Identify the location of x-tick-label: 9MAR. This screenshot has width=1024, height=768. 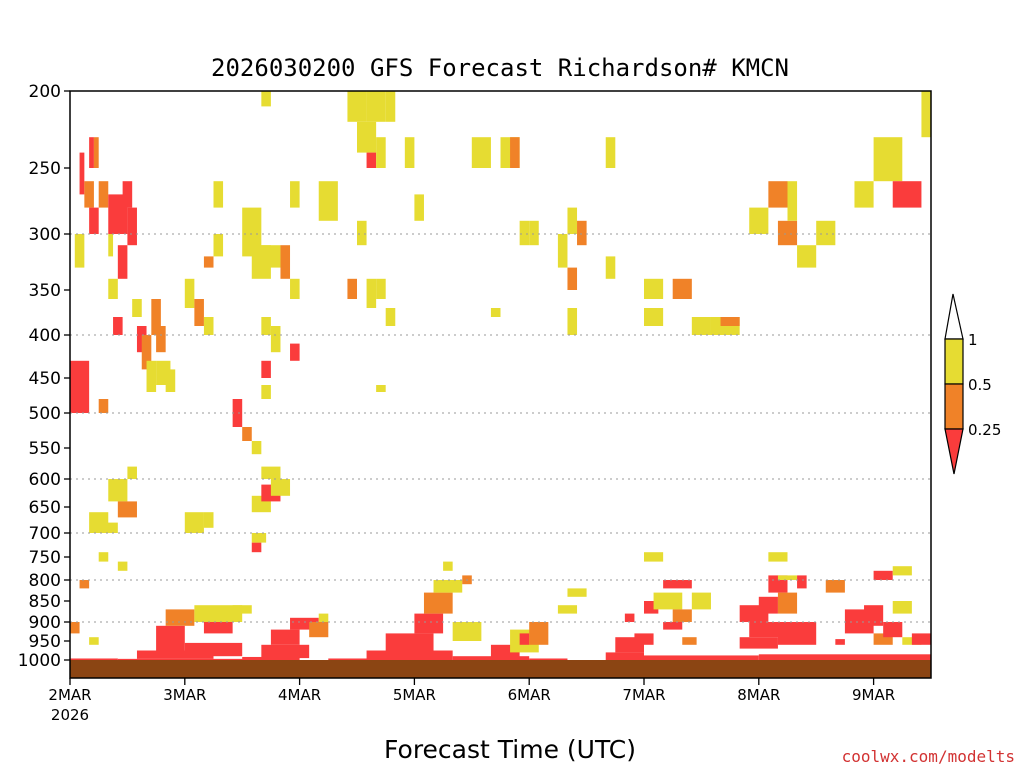
(873, 695).